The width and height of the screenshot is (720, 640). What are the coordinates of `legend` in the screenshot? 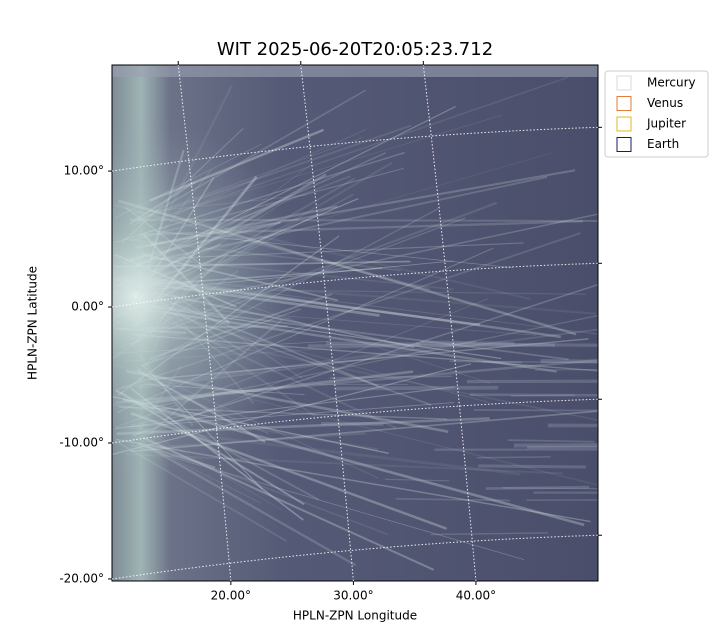 It's located at (656, 114).